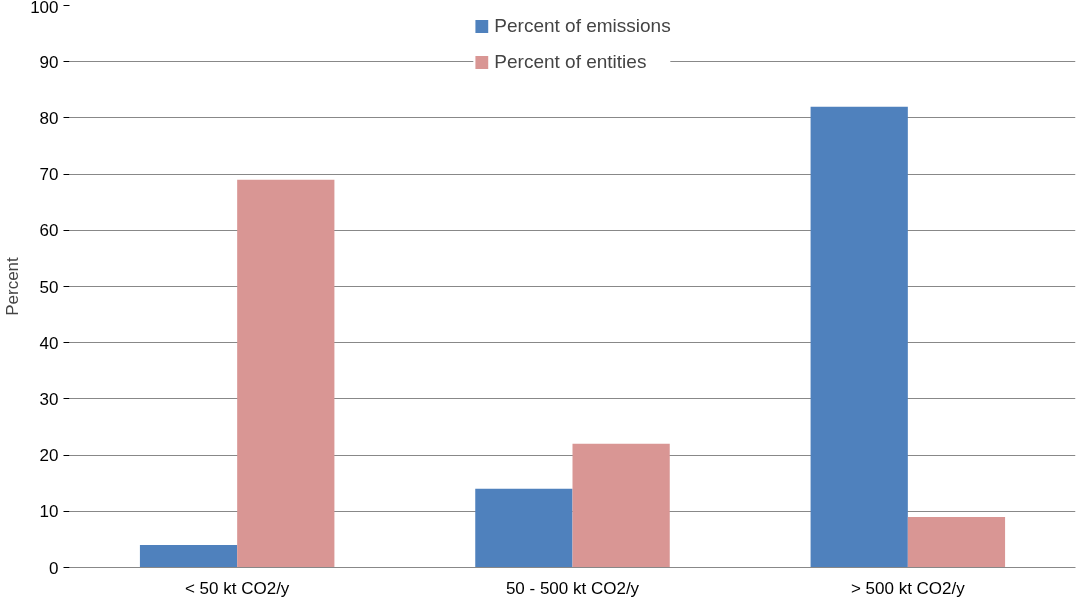 This screenshot has width=1090, height=611. What do you see at coordinates (582, 26) in the screenshot?
I see `legend-label: Percent of emissions` at bounding box center [582, 26].